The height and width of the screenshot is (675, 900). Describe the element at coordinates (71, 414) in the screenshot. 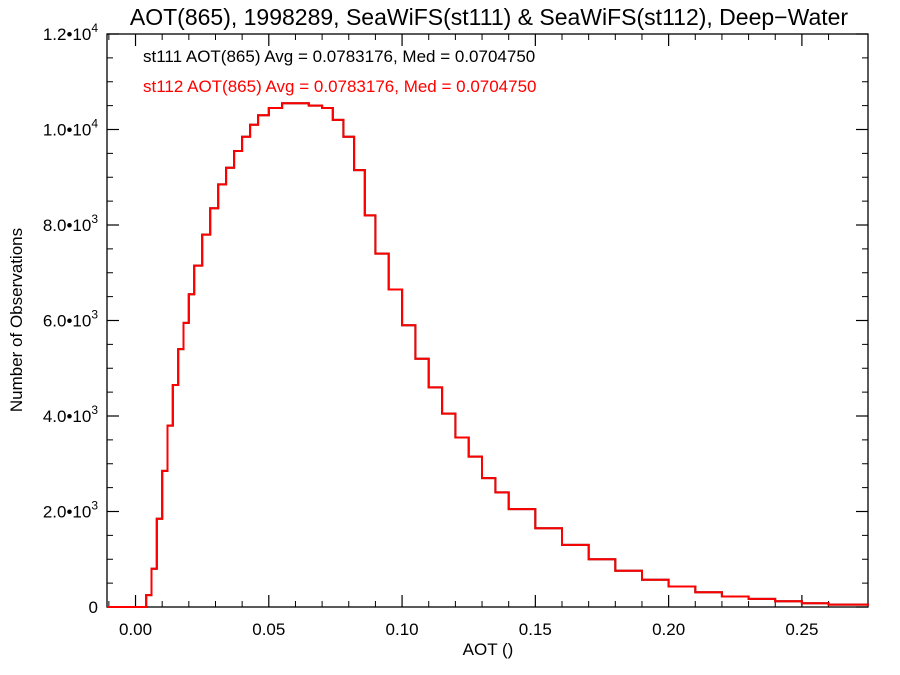

I see `y-tick-label: 4.0•103` at that location.